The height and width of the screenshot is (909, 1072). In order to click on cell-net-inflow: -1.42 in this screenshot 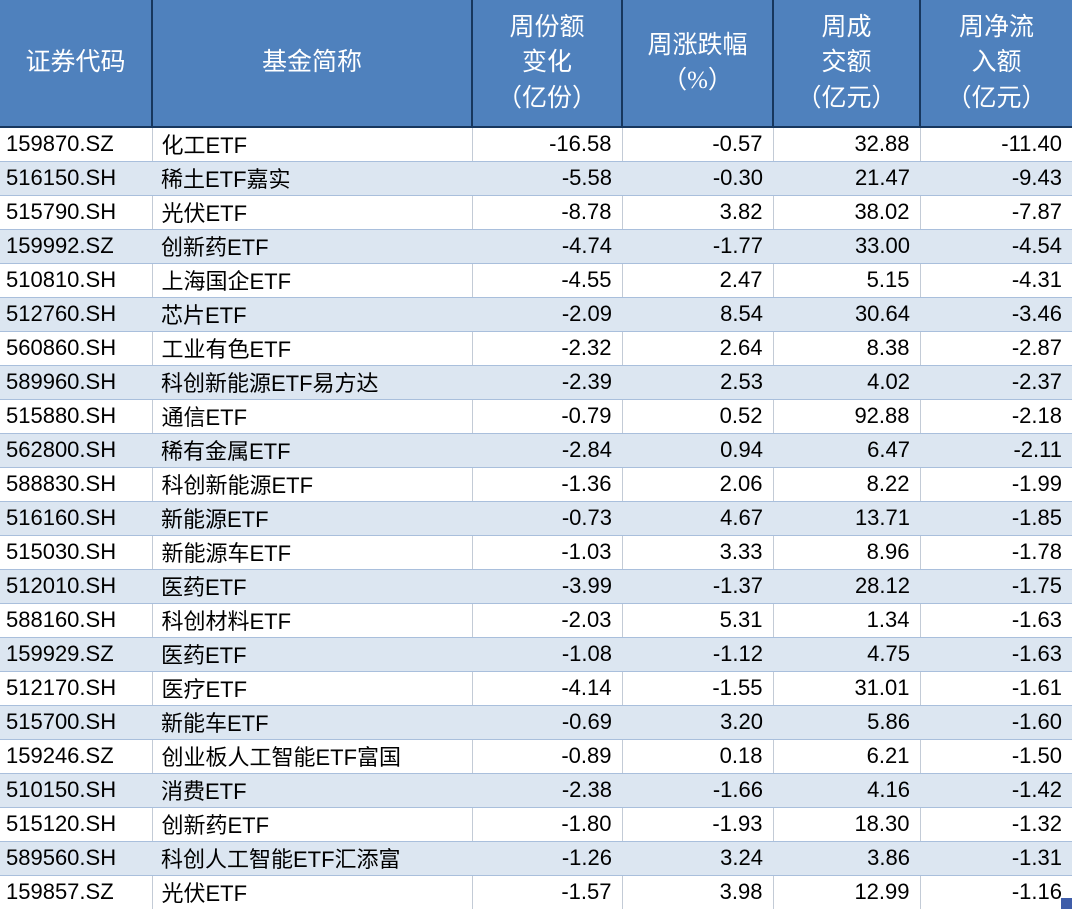, I will do `click(996, 790)`.